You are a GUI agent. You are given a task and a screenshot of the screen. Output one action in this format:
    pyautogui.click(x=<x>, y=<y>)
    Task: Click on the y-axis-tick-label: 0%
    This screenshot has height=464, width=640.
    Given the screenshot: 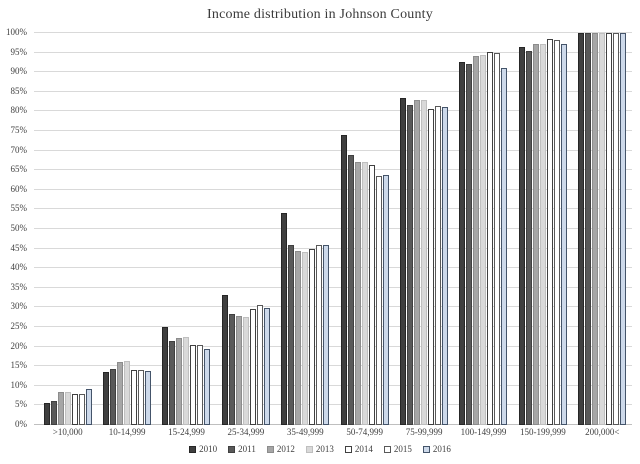 What is the action you would take?
    pyautogui.click(x=21, y=424)
    